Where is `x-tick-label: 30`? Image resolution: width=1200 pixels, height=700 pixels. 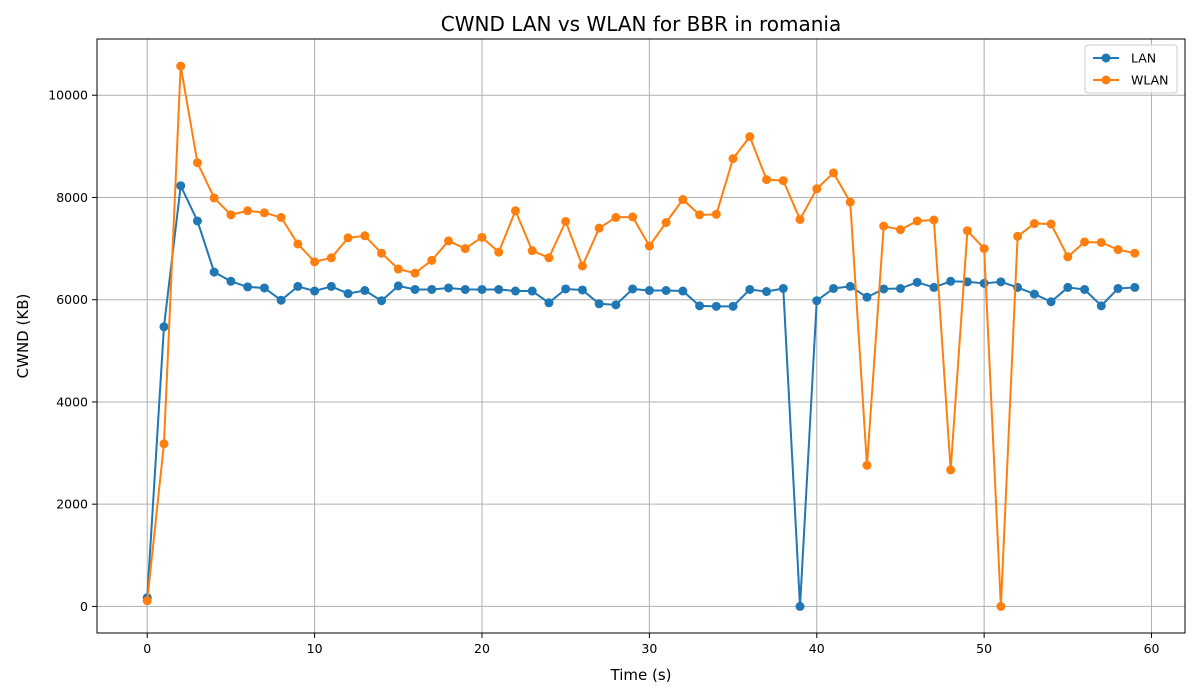 x-tick-label: 30 is located at coordinates (649, 648).